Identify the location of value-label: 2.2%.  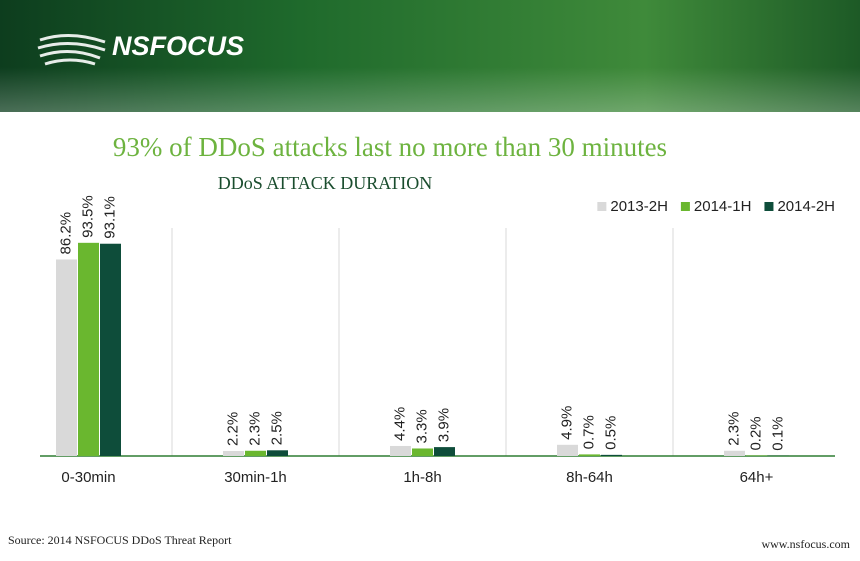
(232, 429).